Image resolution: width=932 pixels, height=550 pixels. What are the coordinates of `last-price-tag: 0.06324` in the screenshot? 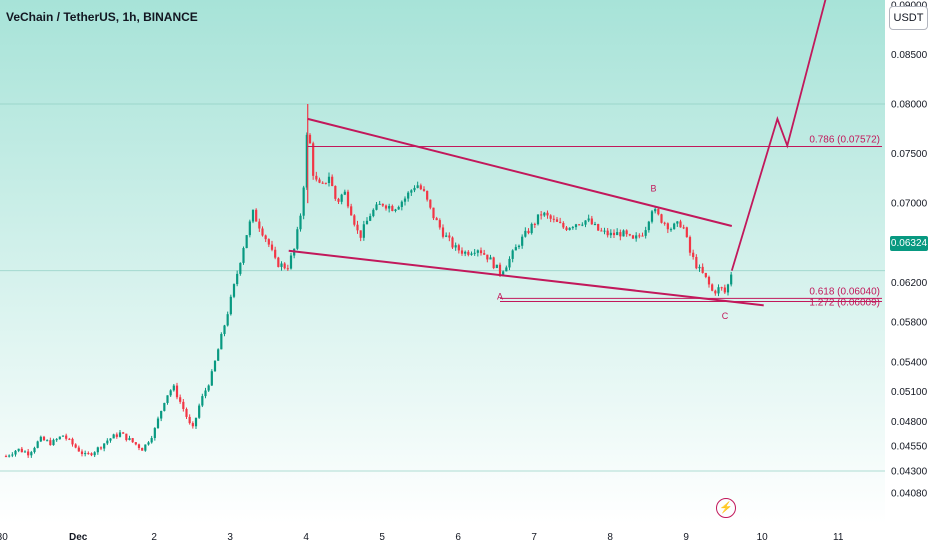 It's located at (909, 243).